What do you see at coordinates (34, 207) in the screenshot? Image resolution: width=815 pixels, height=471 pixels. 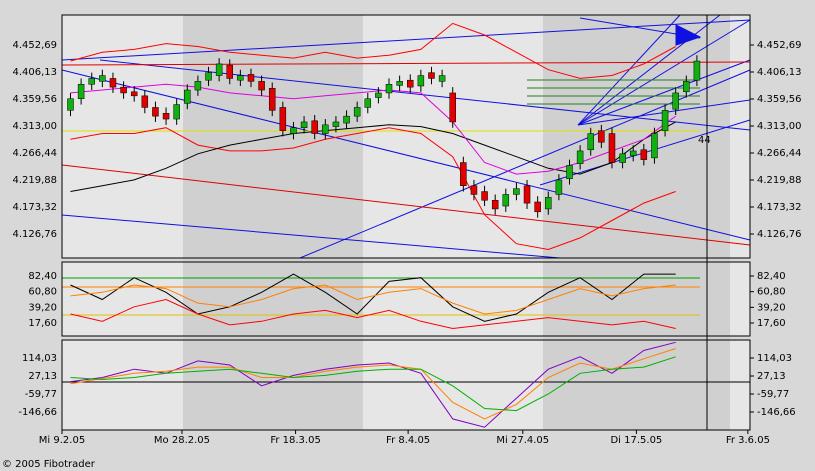 I see `y-tick-label: 4.173,32` at bounding box center [34, 207].